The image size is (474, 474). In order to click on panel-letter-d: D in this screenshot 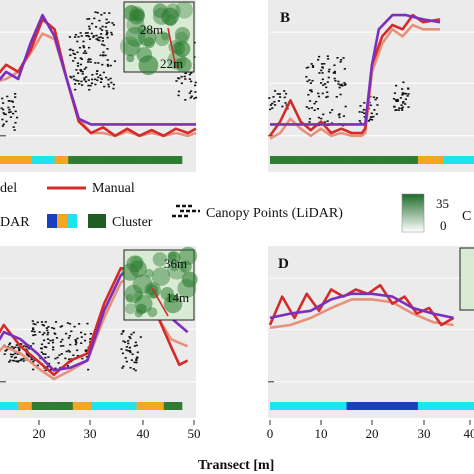, I will do `click(283, 264)`.